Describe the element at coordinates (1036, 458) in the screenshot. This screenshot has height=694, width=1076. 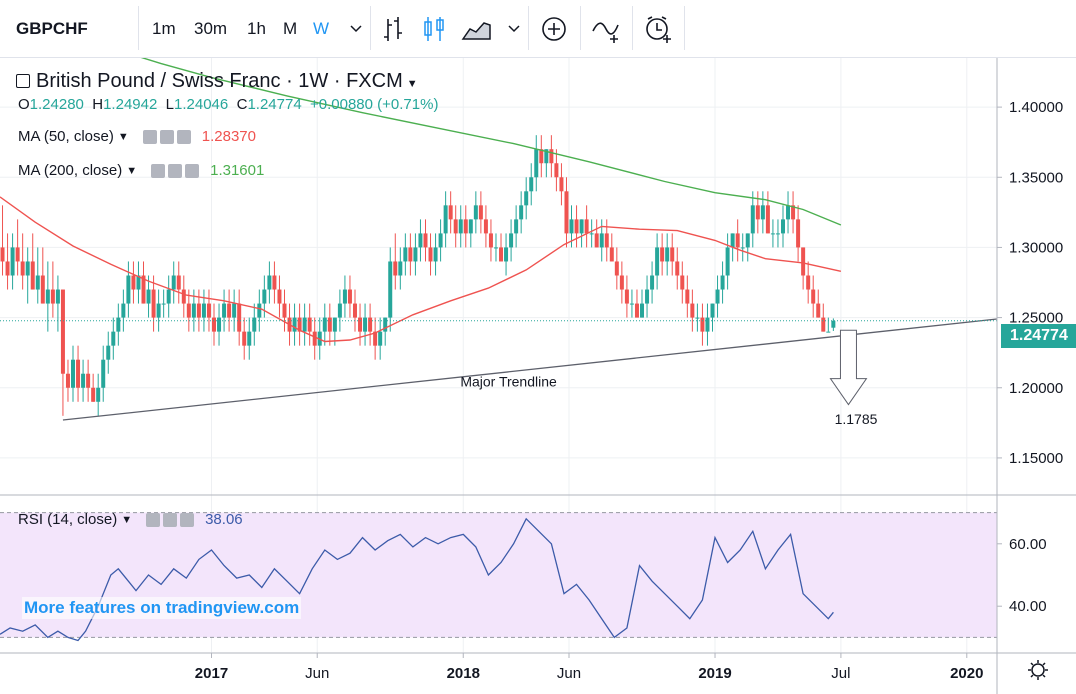
I see `y-tick-label: 1.15000` at that location.